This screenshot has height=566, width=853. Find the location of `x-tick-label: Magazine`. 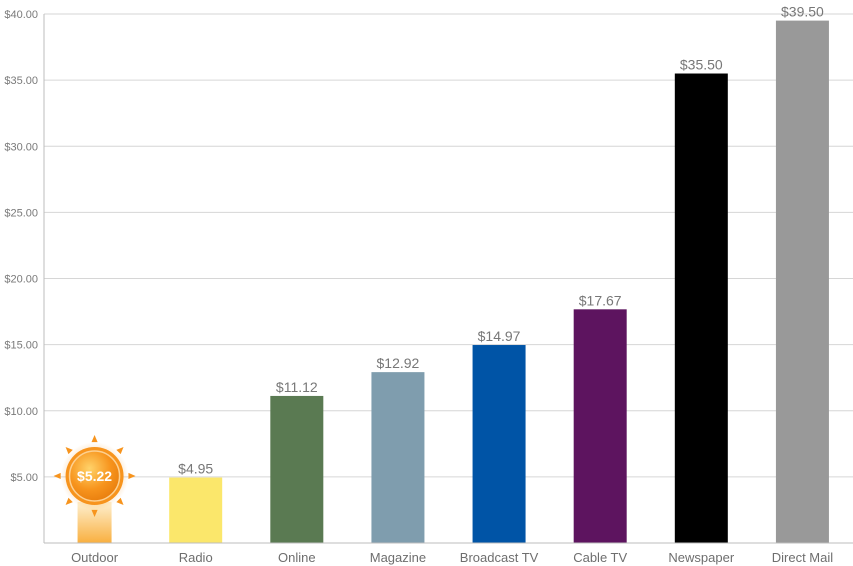

x-tick-label: Magazine is located at coordinates (398, 557).